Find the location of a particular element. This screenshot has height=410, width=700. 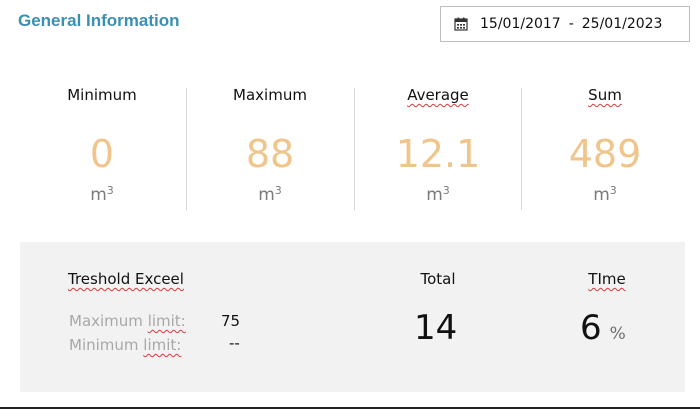

max-limit-label: Maximum limit: is located at coordinates (127, 321).